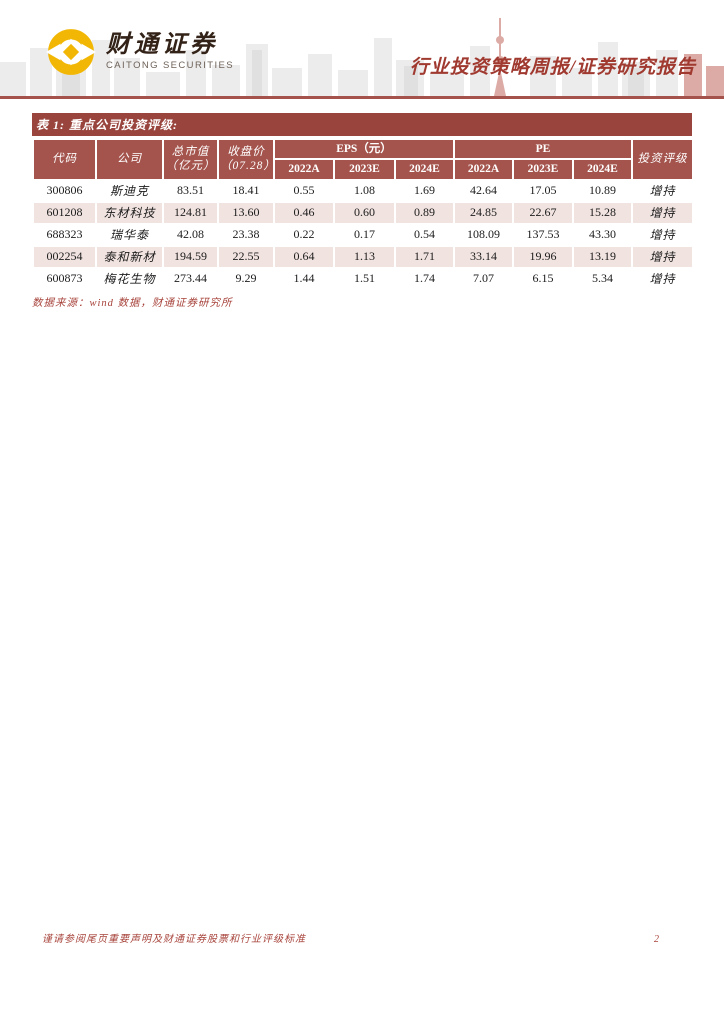 Image resolution: width=724 pixels, height=1024 pixels. What do you see at coordinates (162, 44) in the screenshot?
I see `logo-name-cn: 财通证券` at bounding box center [162, 44].